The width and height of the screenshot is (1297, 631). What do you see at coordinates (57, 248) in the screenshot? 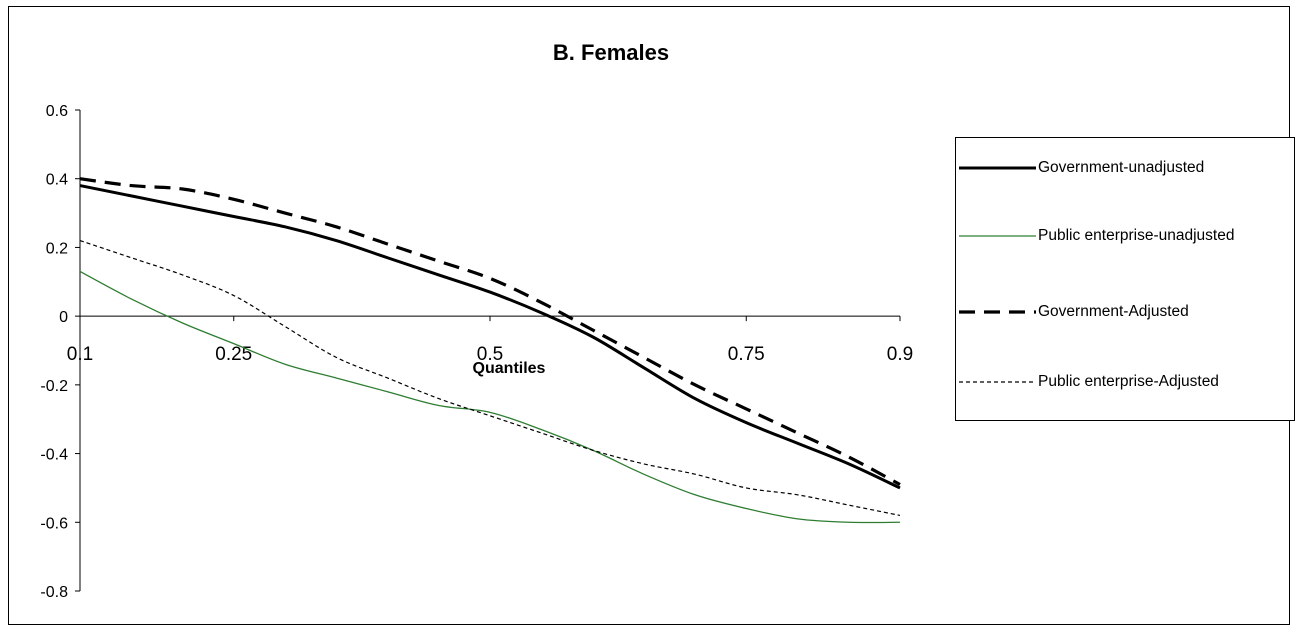
I see `y-tick-label: 0.2` at bounding box center [57, 248].